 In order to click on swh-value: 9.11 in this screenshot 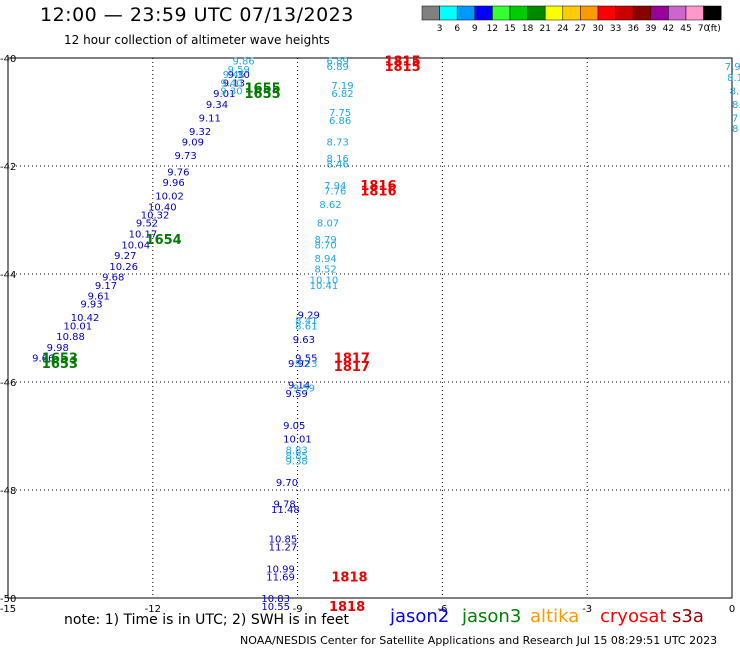, I will do `click(210, 118)`.